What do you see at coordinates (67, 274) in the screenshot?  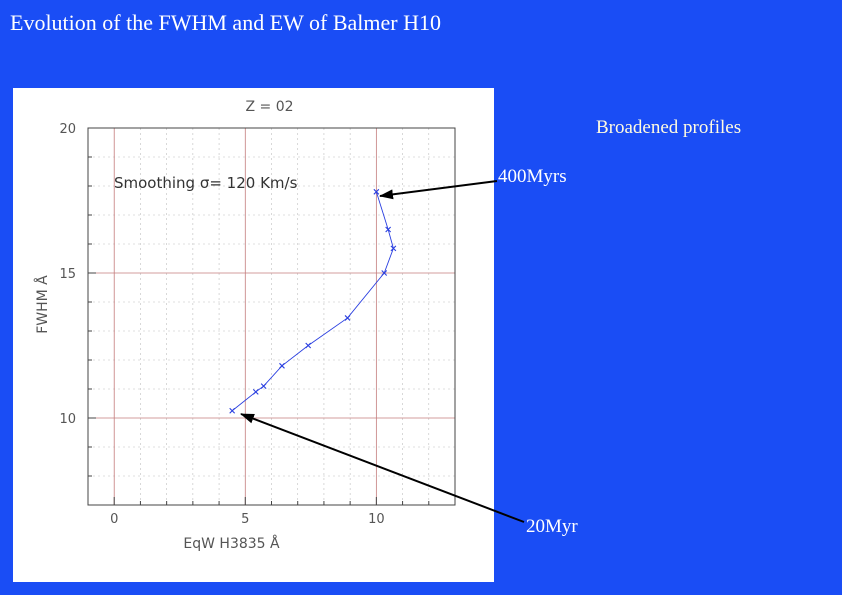 I see `y-tick-label: 15` at bounding box center [67, 274].